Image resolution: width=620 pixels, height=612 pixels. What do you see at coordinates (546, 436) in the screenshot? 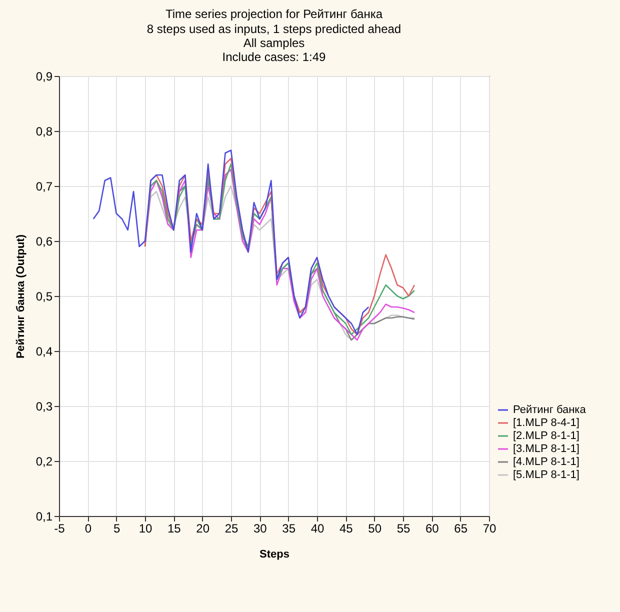
I see `legend-label: [2.MLP 8-1-1]` at bounding box center [546, 436].